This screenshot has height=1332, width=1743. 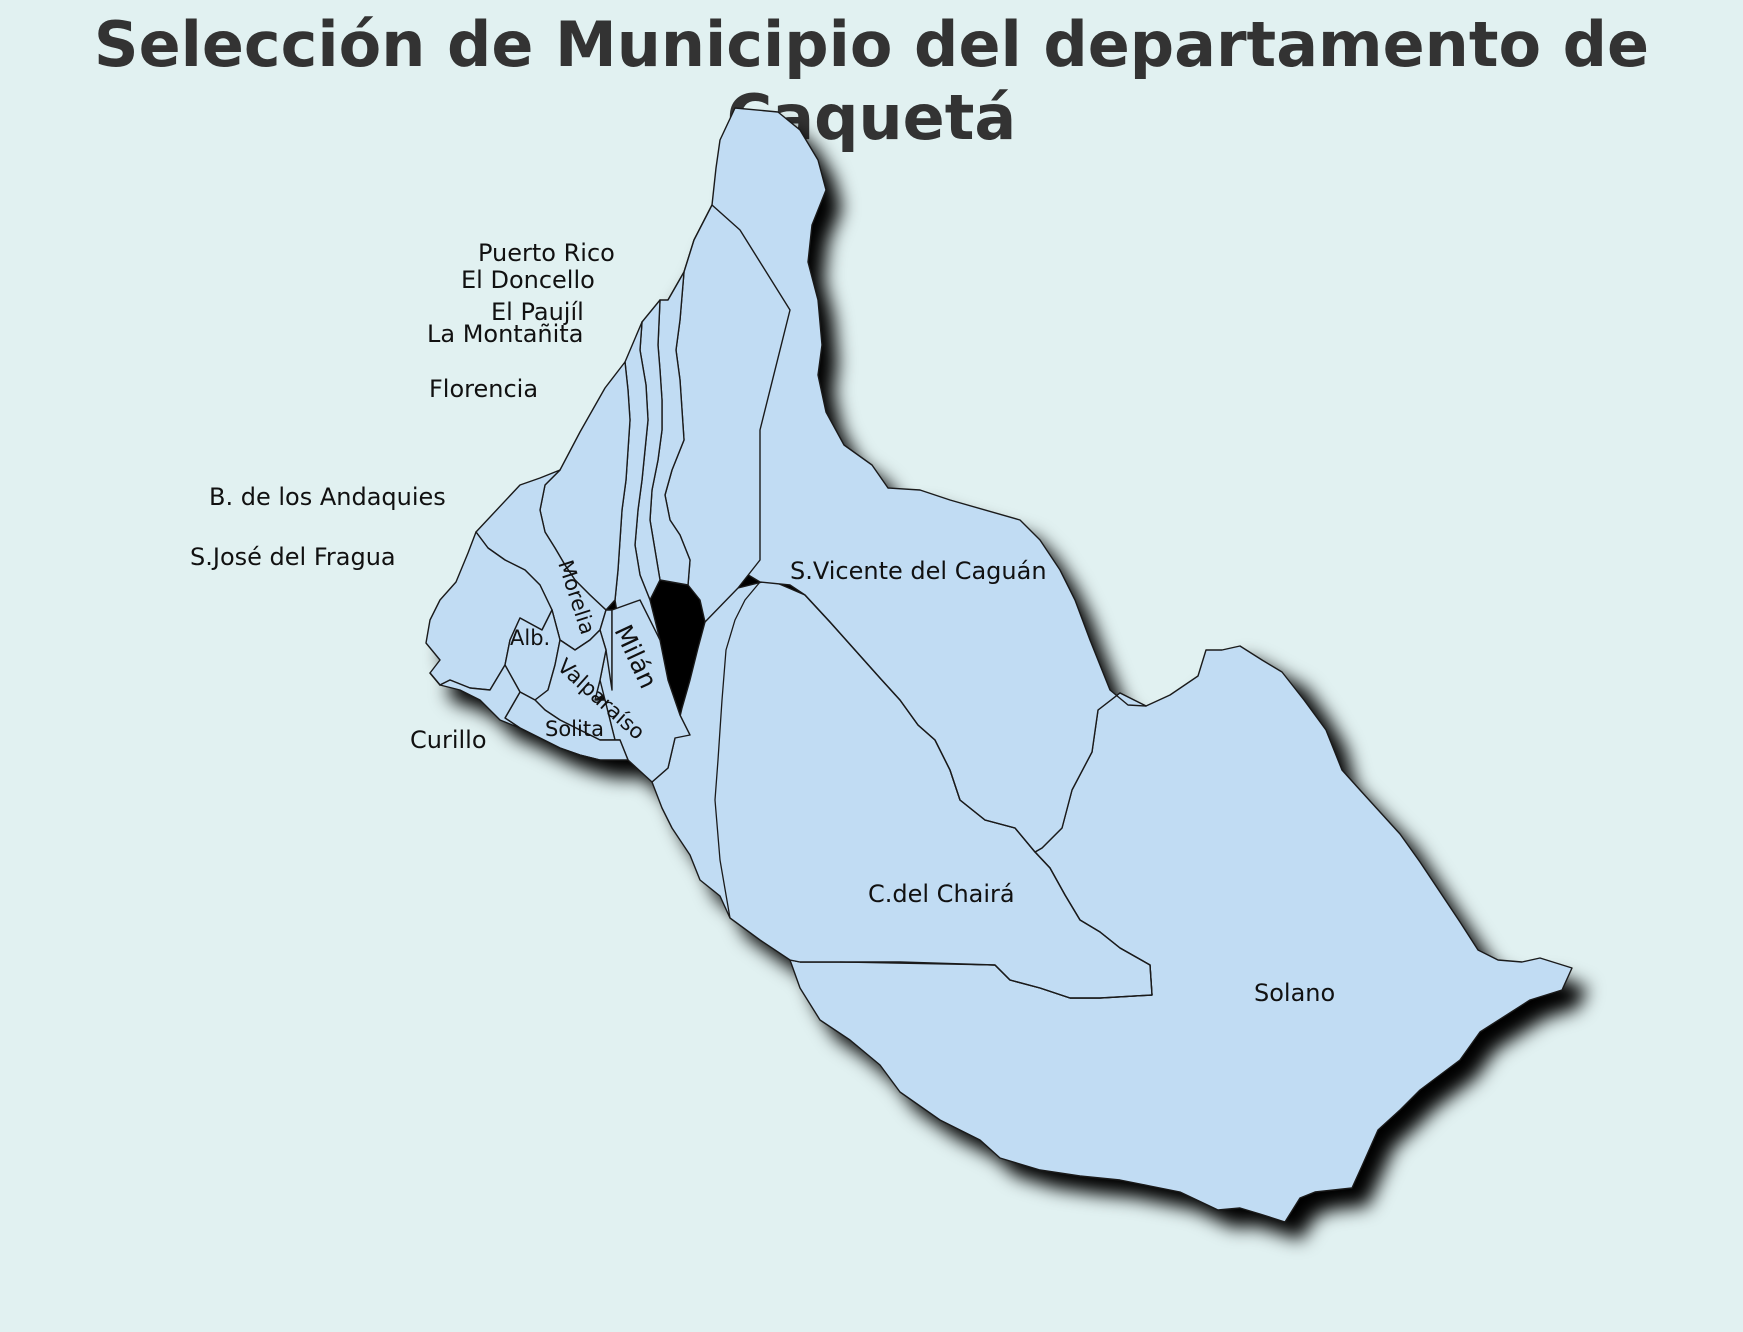 I want to click on label-san-vicente: S.Vicente del Caguán, so click(x=918, y=571).